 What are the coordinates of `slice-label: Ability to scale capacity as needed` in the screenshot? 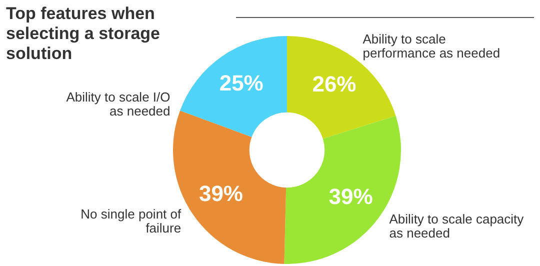 It's located at (456, 226).